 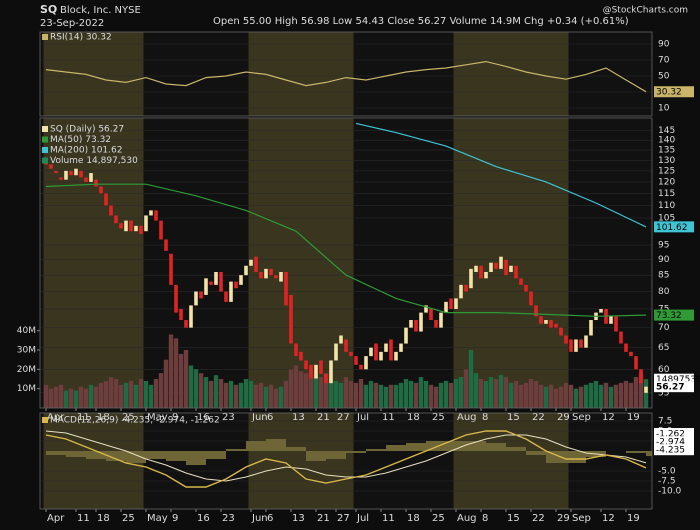 What do you see at coordinates (346, 456) in the screenshot?
I see `signal-line` at bounding box center [346, 456].